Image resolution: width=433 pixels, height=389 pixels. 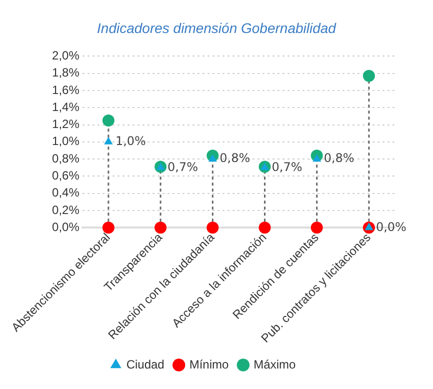 I want to click on y-tick-label: 0,0%, so click(x=66, y=227).